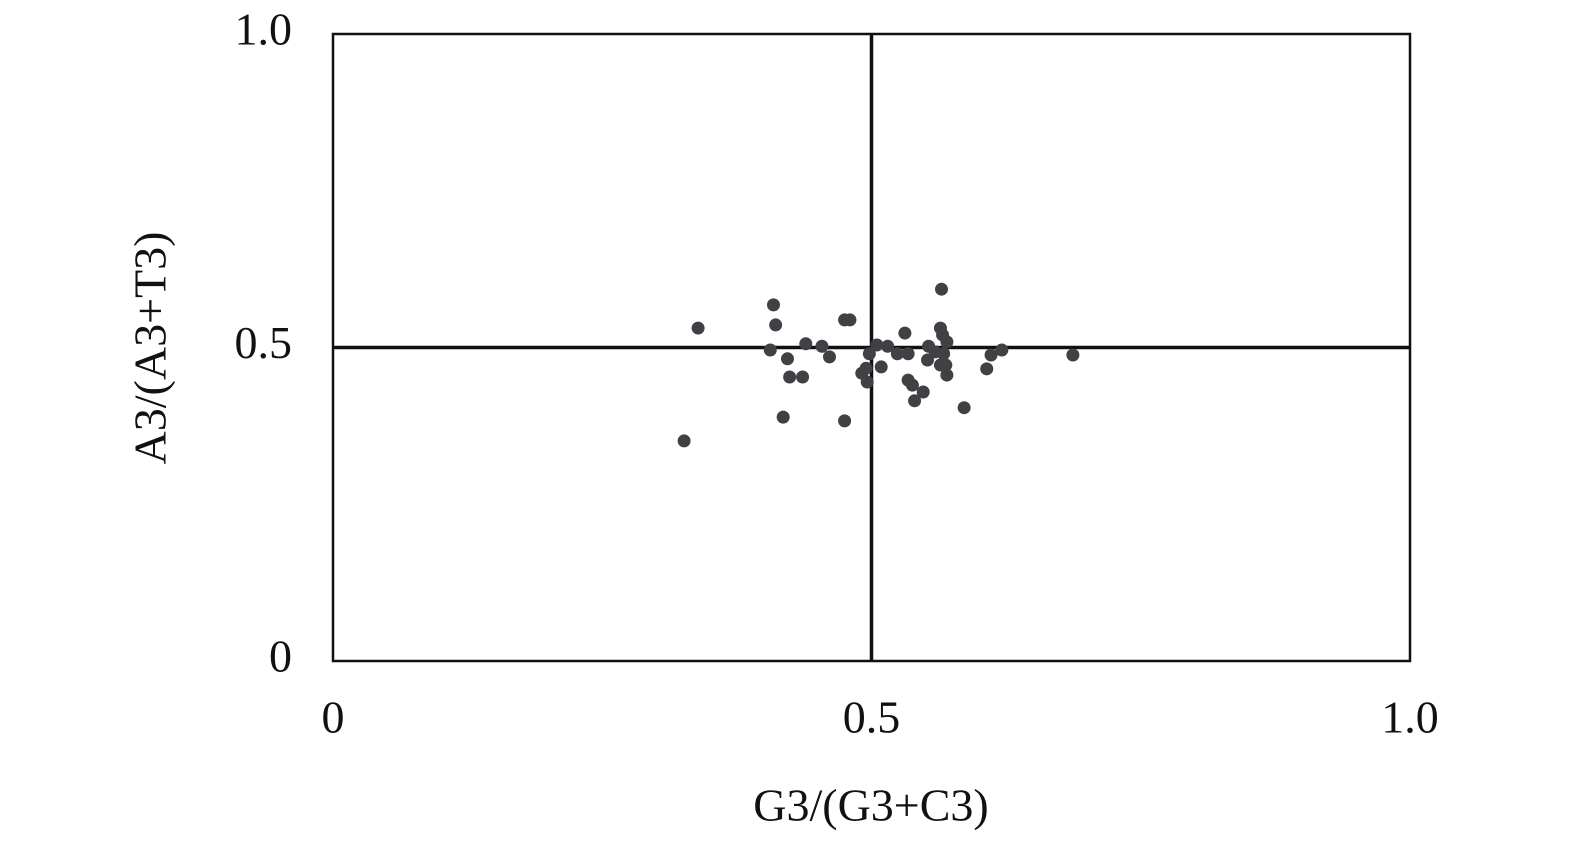 This screenshot has width=1575, height=850. Describe the element at coordinates (280, 656) in the screenshot. I see `y-tick-label: 0` at that location.